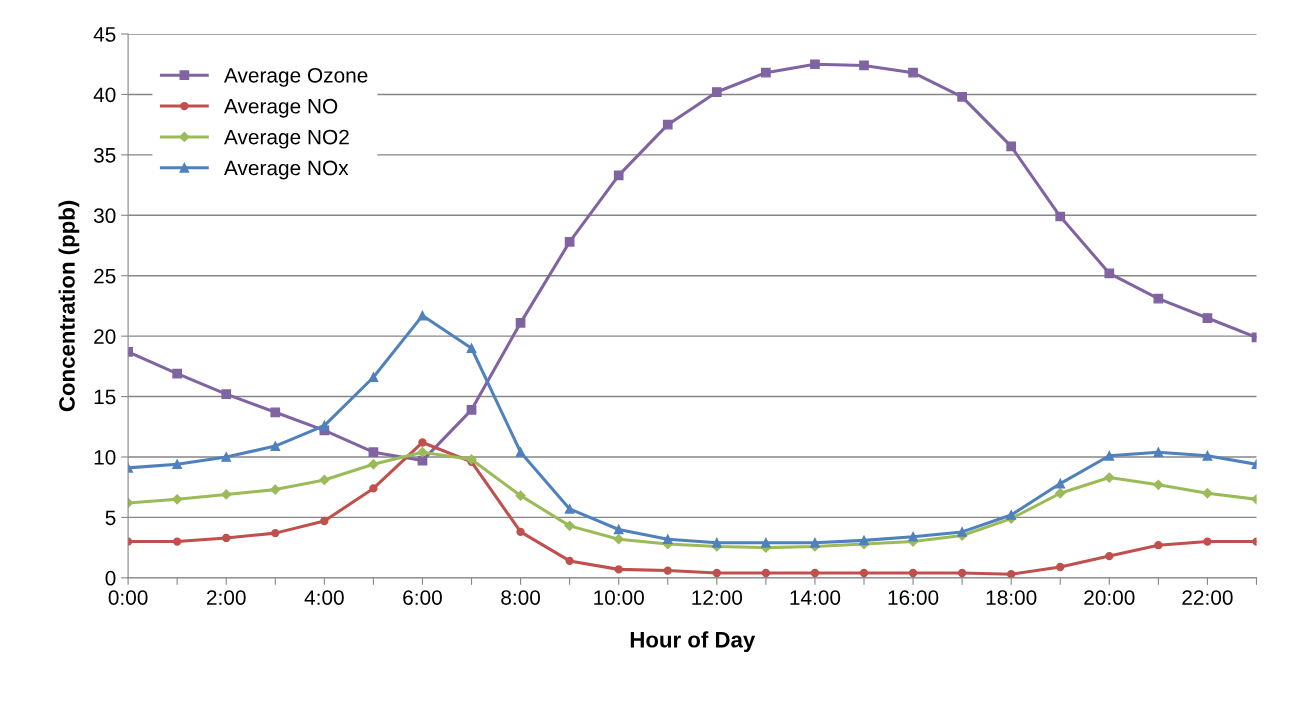 This screenshot has width=1294, height=709. I want to click on y-tick-label: 20, so click(105, 336).